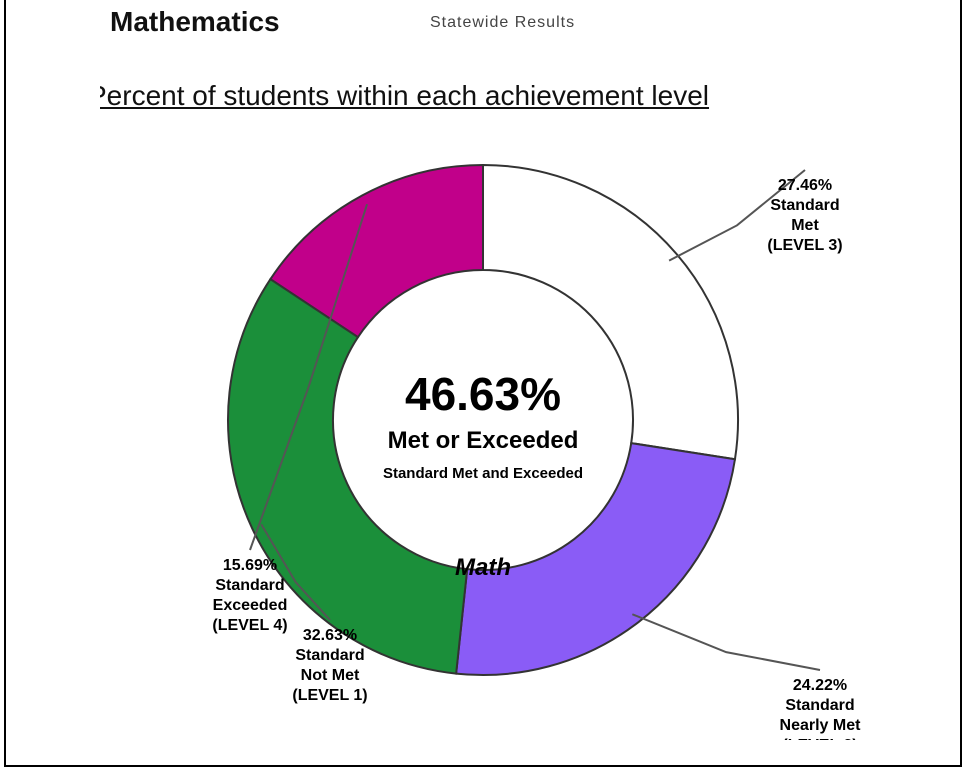 This screenshot has height=769, width=964. Describe the element at coordinates (483, 567) in the screenshot. I see `chart-title: Math` at that location.